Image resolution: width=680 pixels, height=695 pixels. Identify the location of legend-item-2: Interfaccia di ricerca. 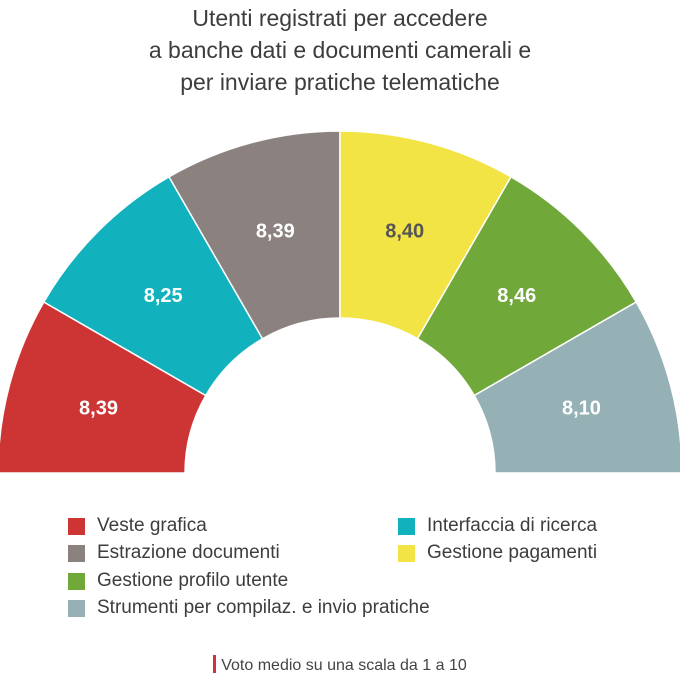
(497, 526).